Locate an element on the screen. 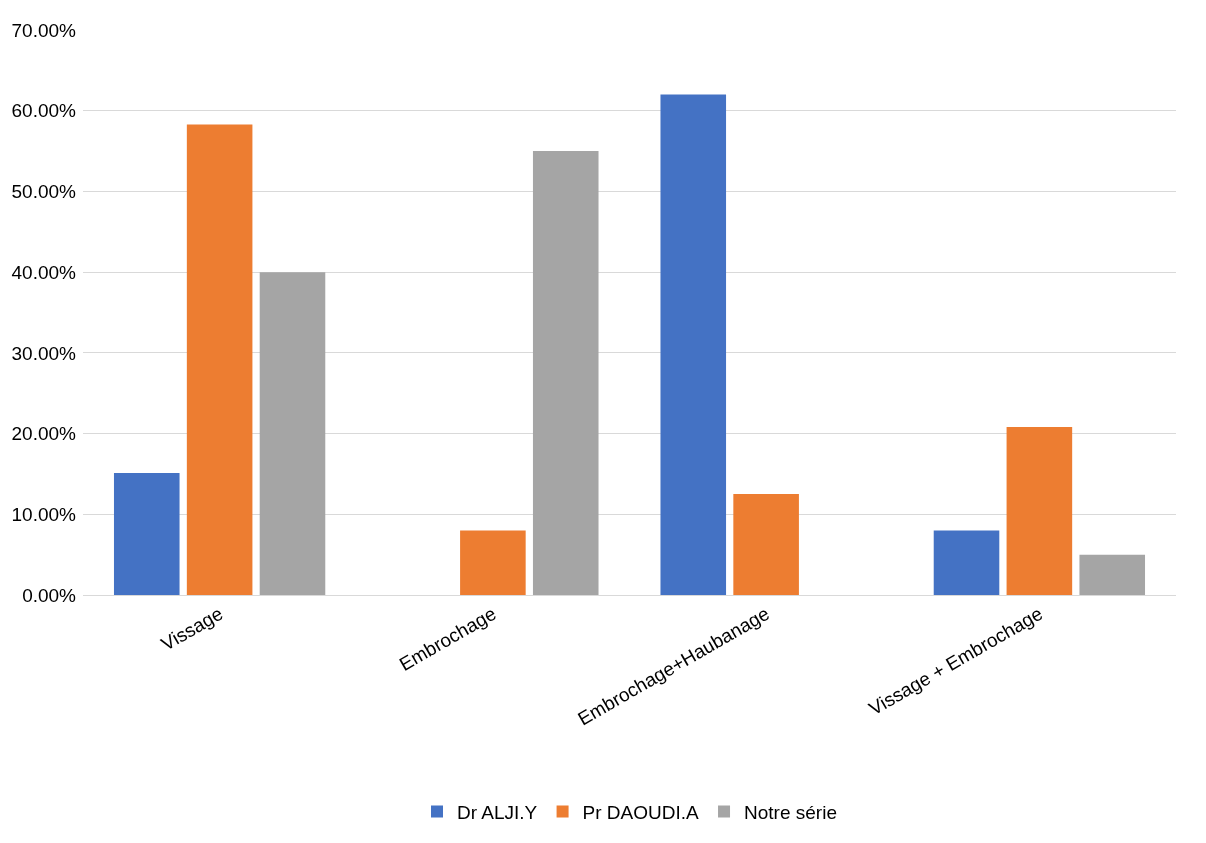  legend-label: Pr DAOUDI.A is located at coordinates (641, 813).